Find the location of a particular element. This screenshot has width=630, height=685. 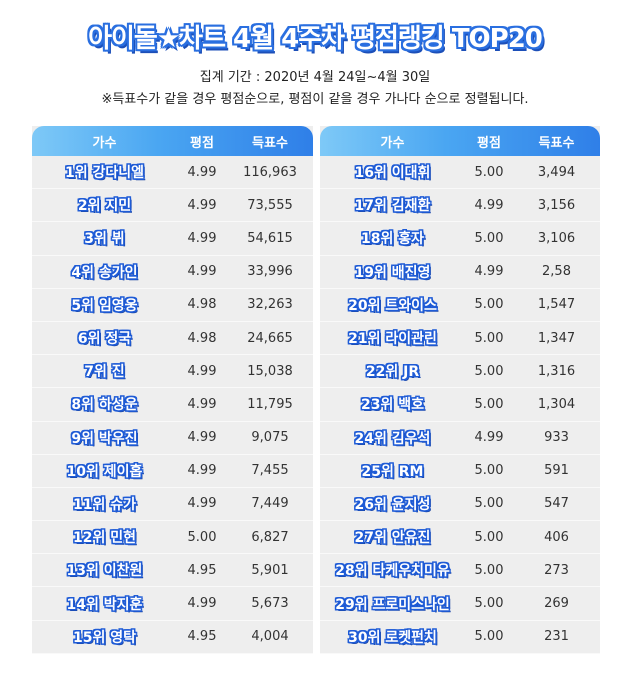

table-row: 23위 백호 5.00 1,304 is located at coordinates (460, 405).